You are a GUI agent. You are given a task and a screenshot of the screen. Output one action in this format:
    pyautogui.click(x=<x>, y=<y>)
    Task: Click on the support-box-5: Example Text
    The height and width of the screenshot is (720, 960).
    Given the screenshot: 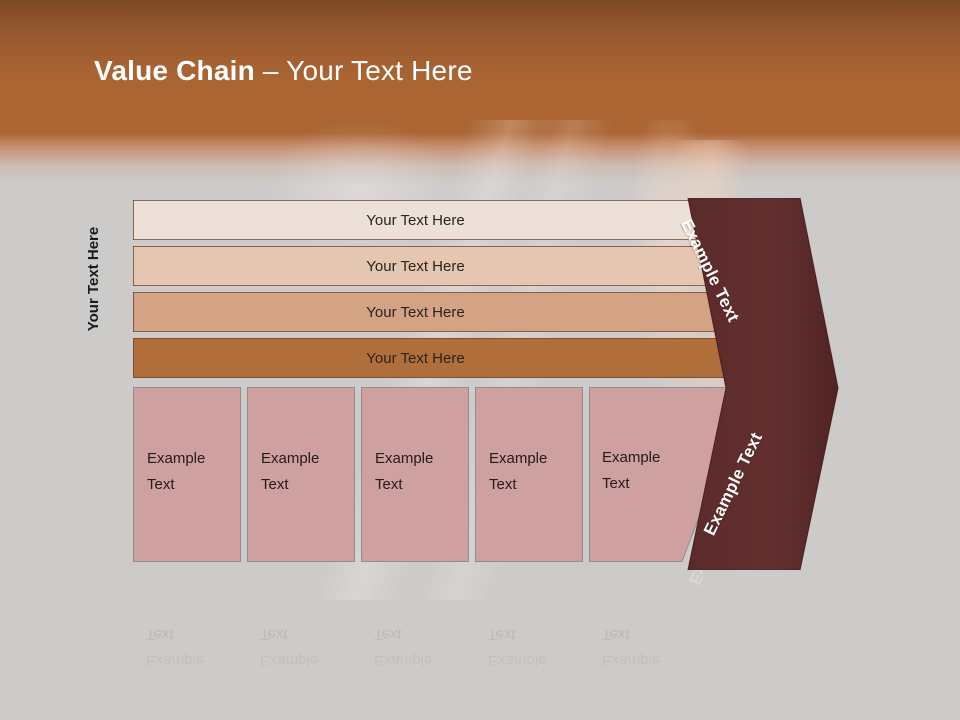 What is the action you would take?
    pyautogui.click(x=669, y=474)
    